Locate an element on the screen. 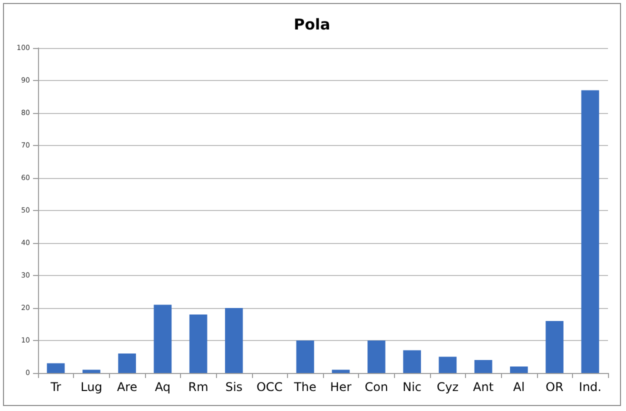 This screenshot has height=411, width=626. x-tick-label: Are is located at coordinates (127, 387).